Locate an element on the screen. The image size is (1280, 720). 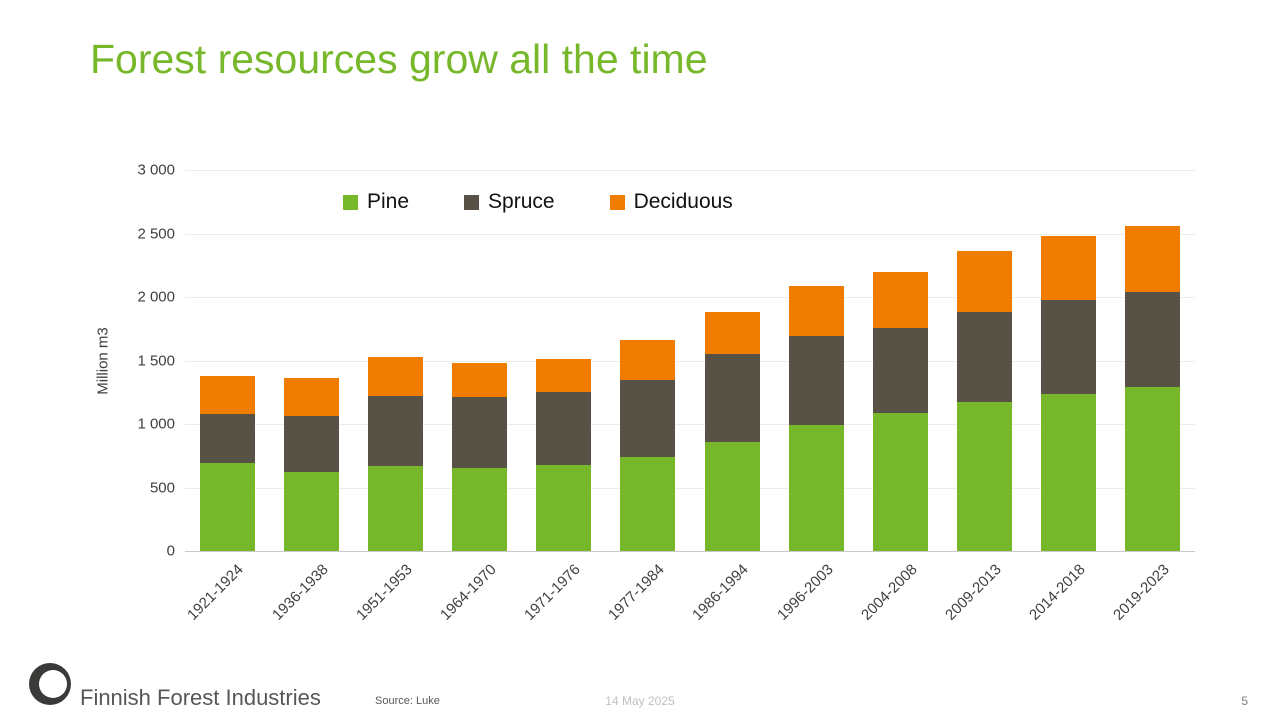
y-tick-label: 2 500 is located at coordinates (156, 233).